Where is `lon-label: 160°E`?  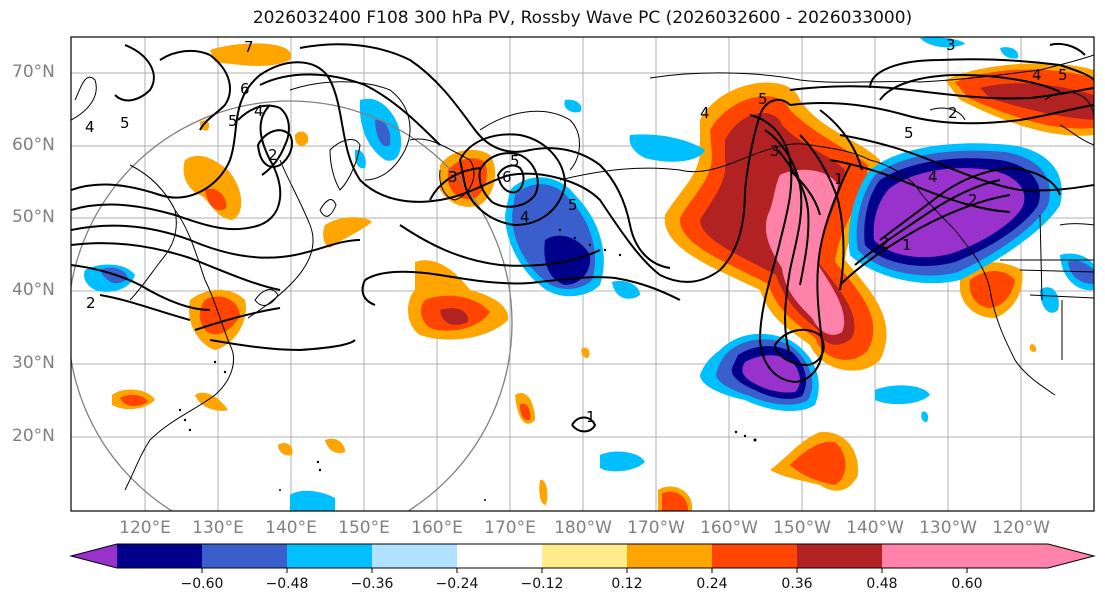
lon-label: 160°E is located at coordinates (437, 528).